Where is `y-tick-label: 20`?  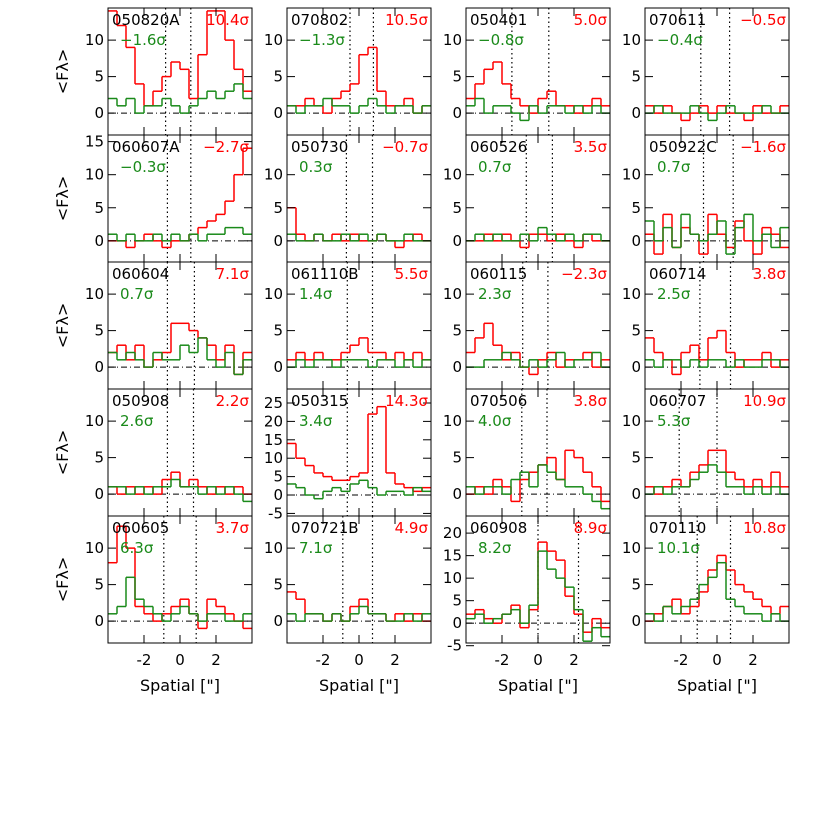 y-tick-label: 20 is located at coordinates (452, 533).